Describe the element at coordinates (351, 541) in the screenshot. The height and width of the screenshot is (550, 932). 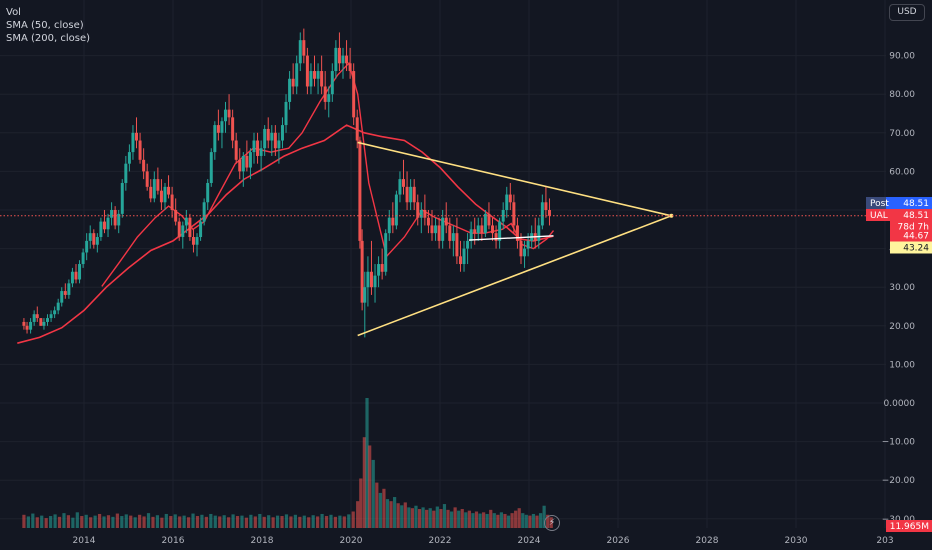
I see `year-tick-label: 2020` at that location.